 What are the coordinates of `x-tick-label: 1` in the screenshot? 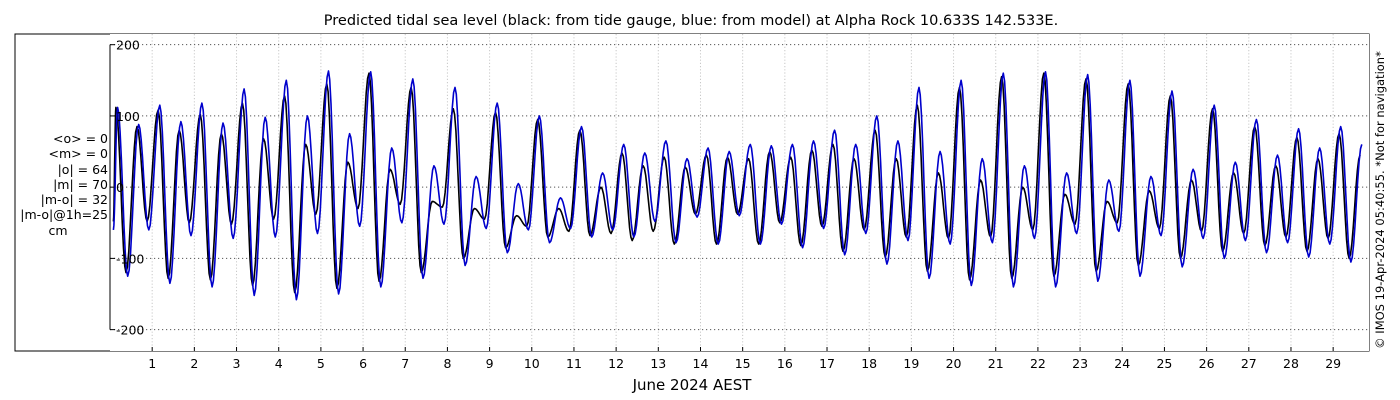 It's located at (152, 363).